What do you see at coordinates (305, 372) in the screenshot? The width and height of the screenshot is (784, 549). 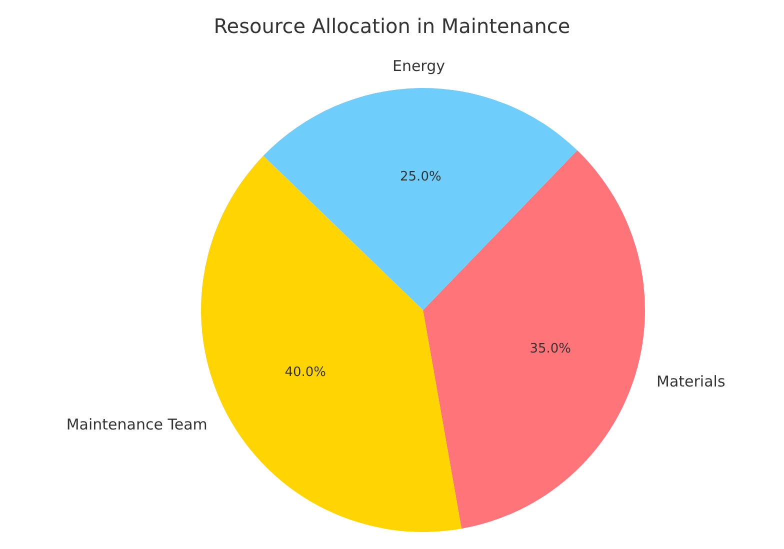 I see `data-label: 40.0%` at bounding box center [305, 372].